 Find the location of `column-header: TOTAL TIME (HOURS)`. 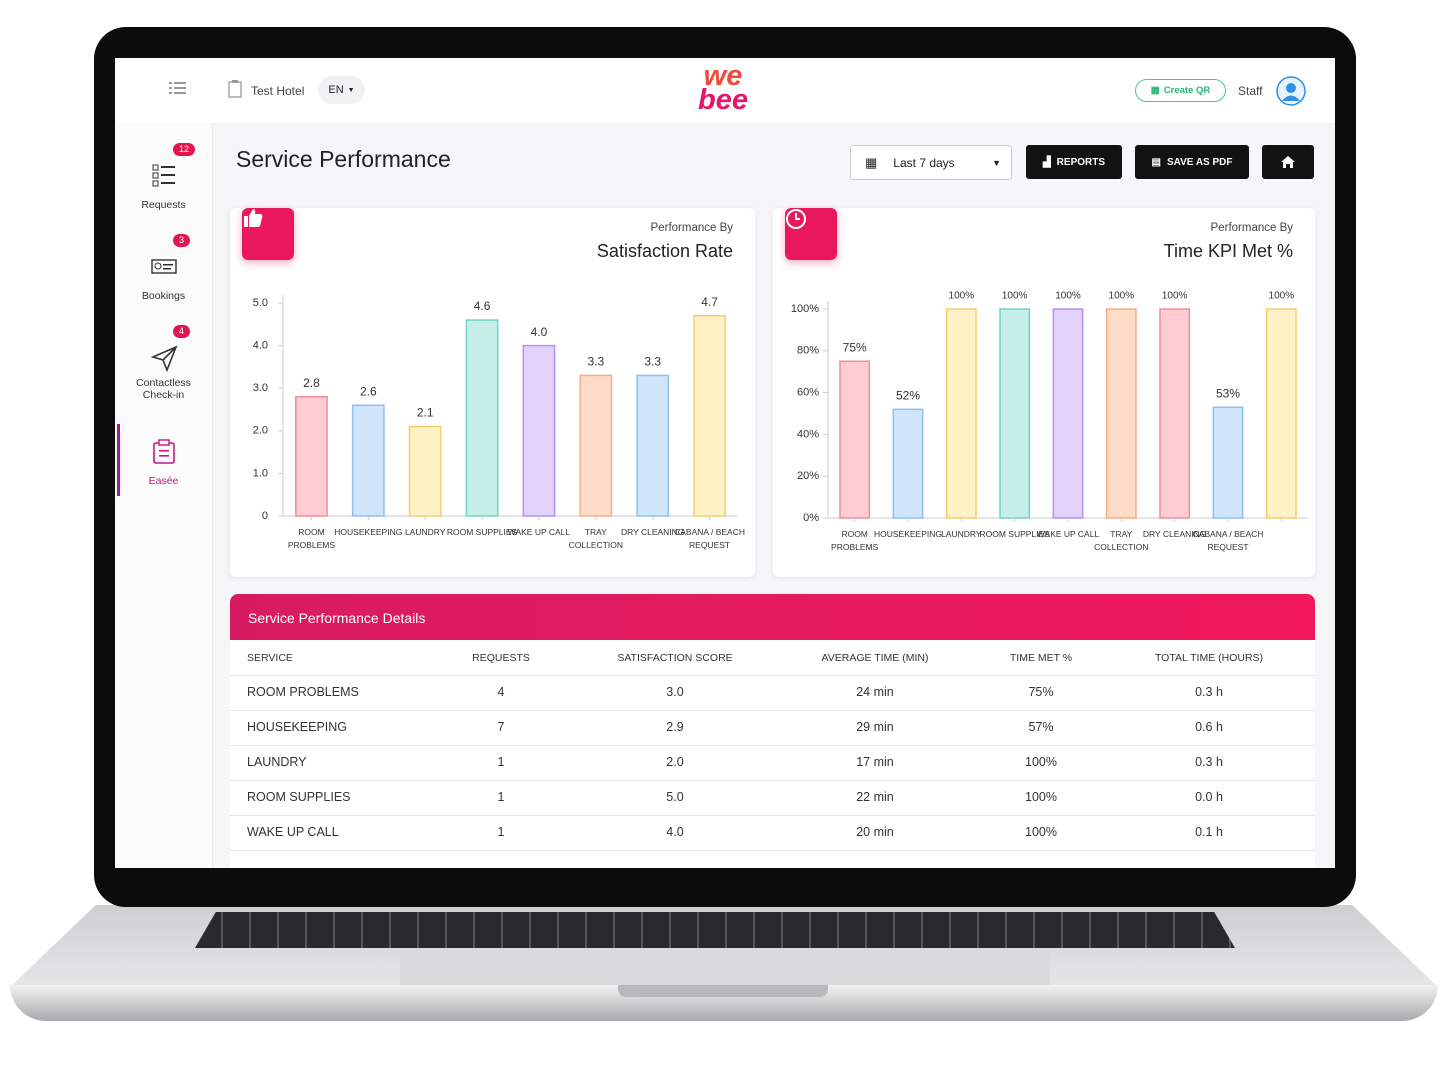

column-header: TOTAL TIME (HOURS) is located at coordinates (1209, 658).